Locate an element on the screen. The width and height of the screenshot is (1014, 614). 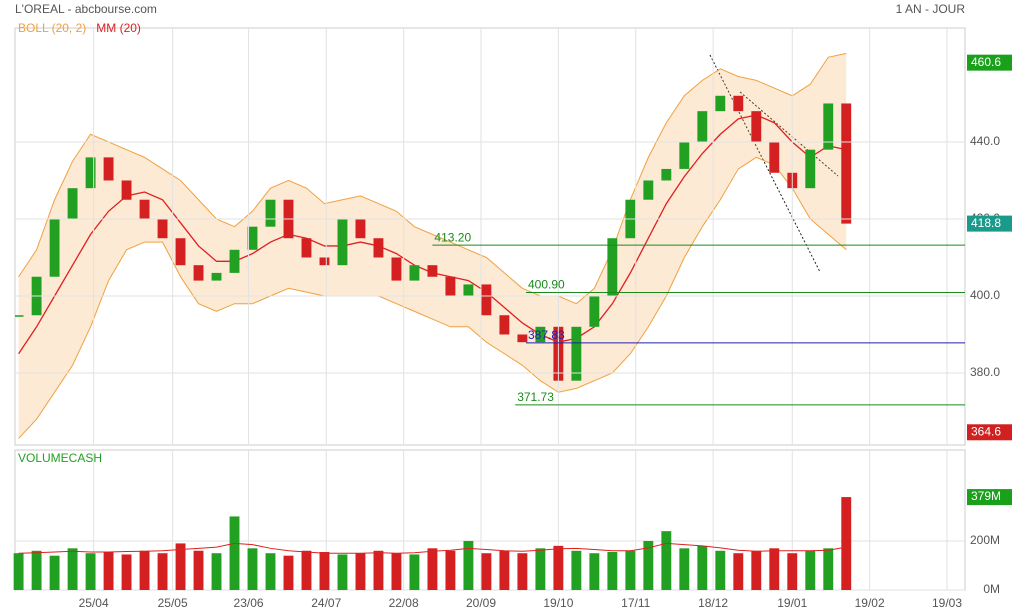
price-marker-label: 364.6 is located at coordinates (986, 431).